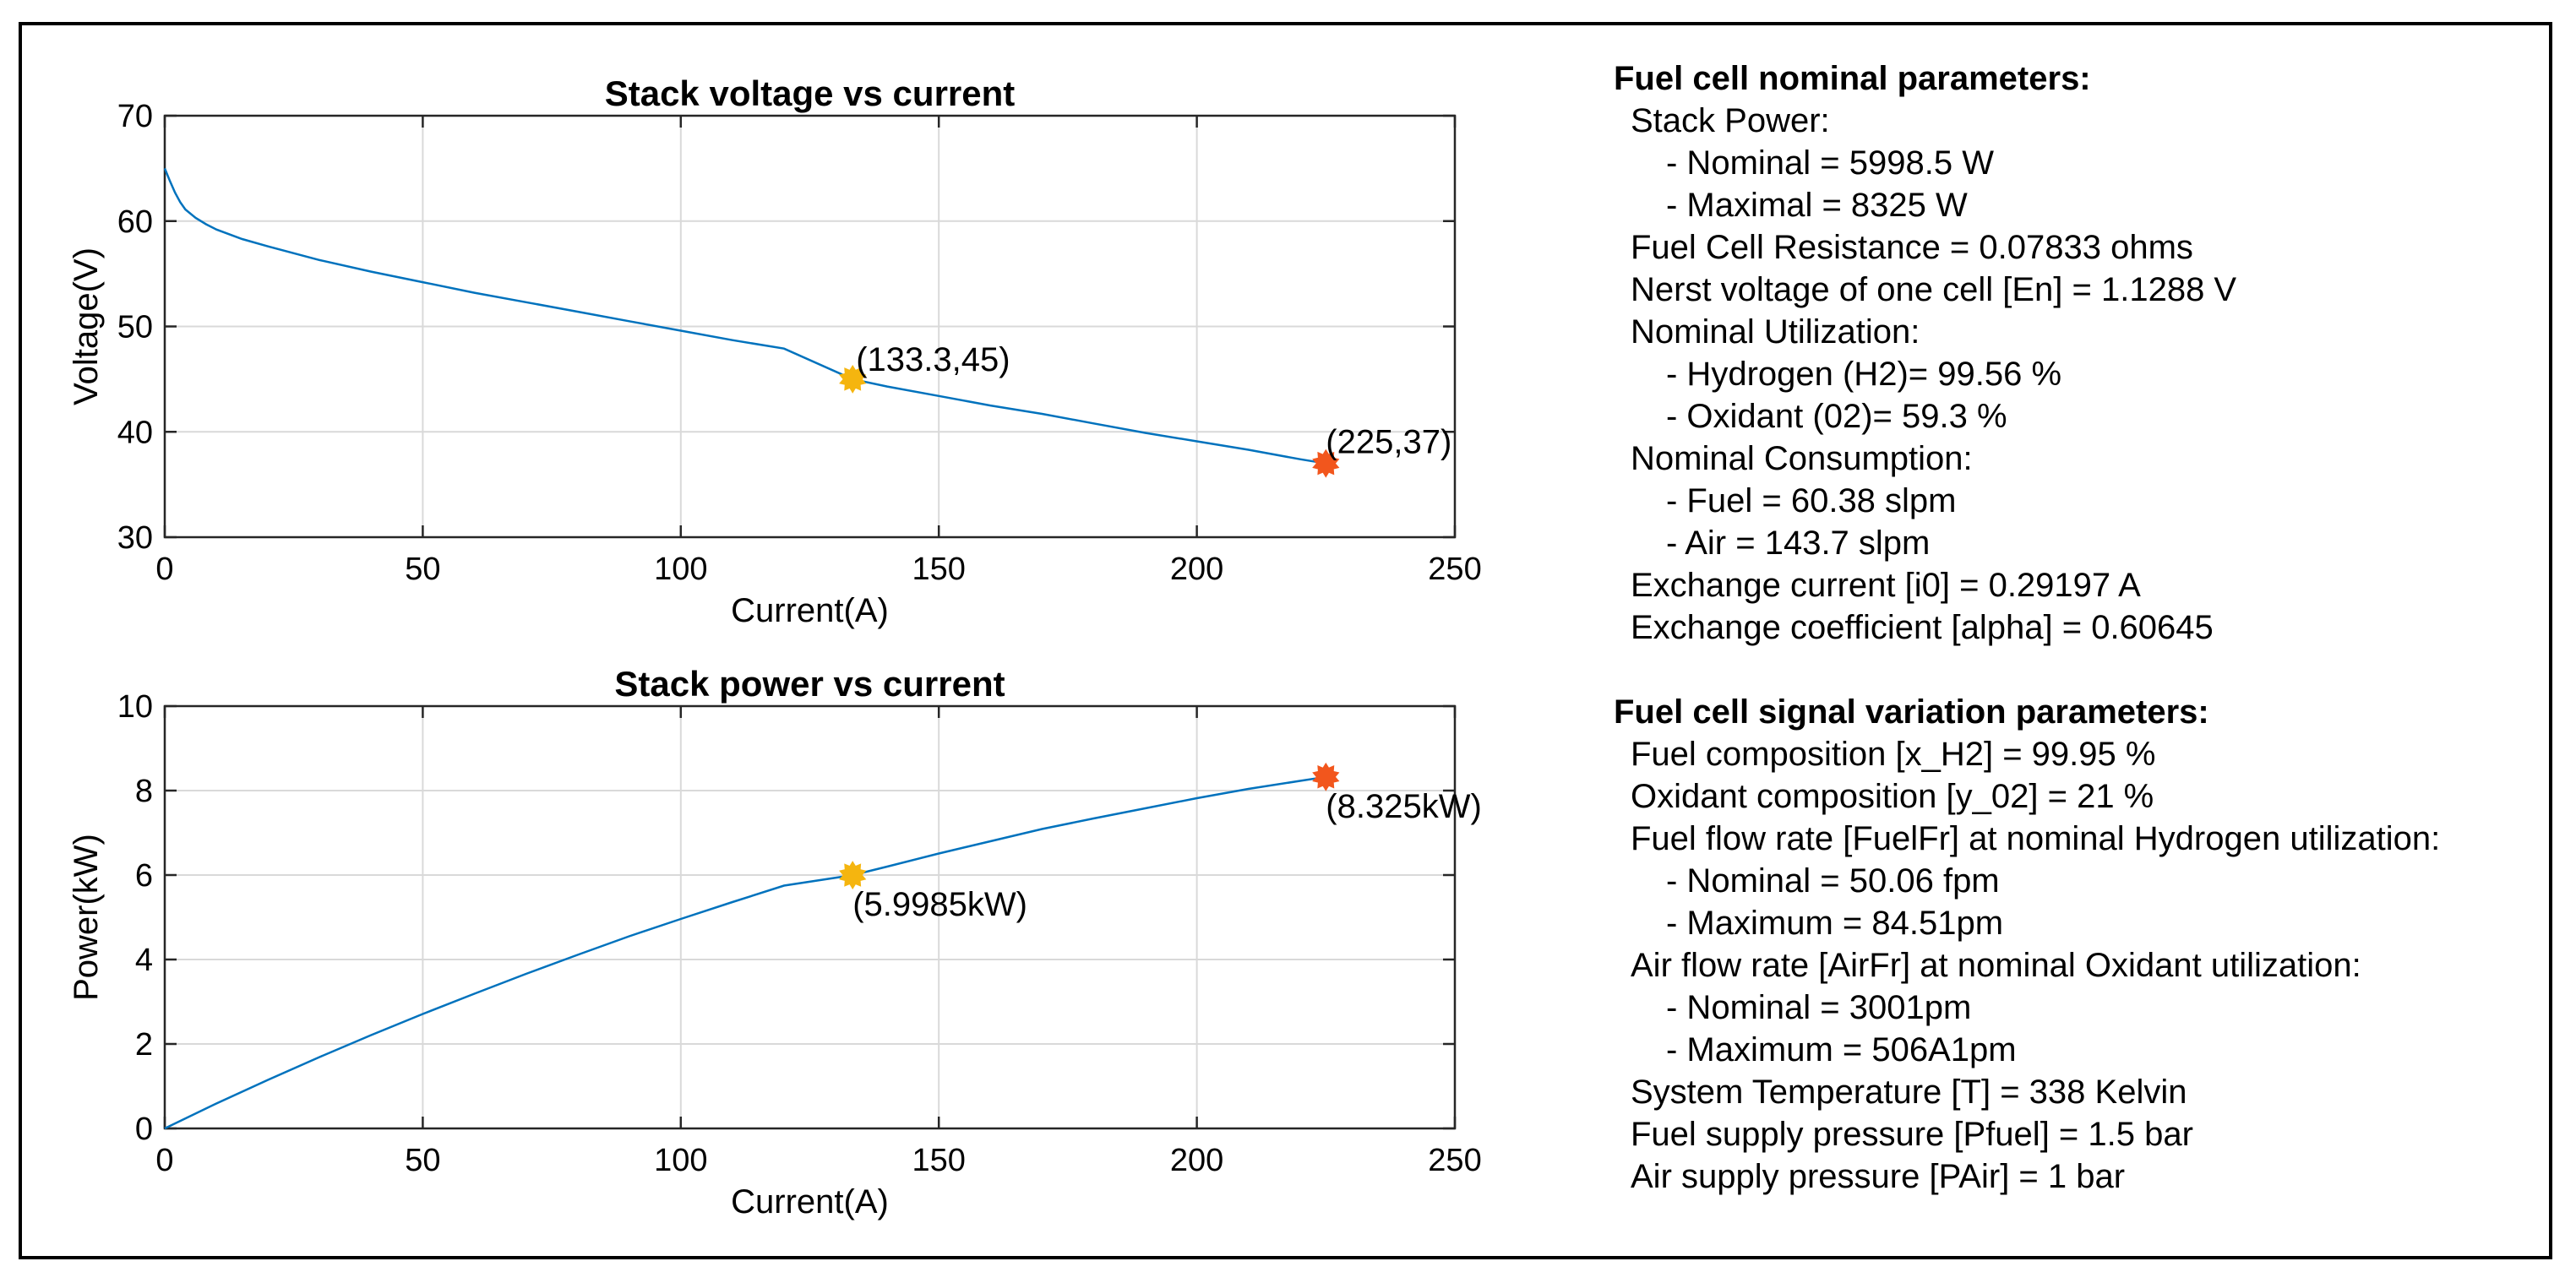 The width and height of the screenshot is (2576, 1283). Describe the element at coordinates (1833, 881) in the screenshot. I see `fuel-flow-nominal: - Nominal = 50.06 fpm` at that location.